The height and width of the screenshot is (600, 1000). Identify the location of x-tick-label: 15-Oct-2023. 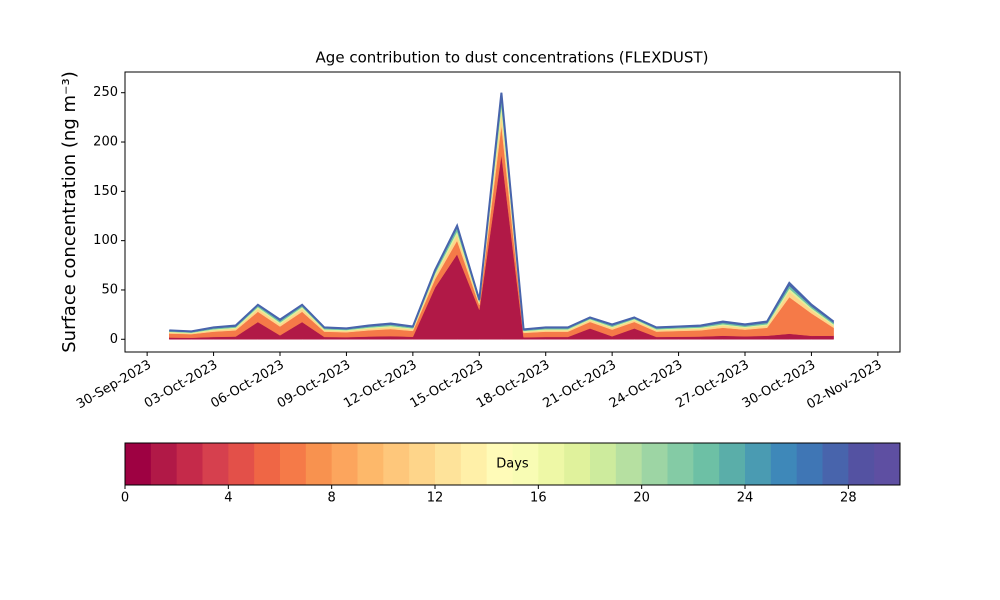
(447, 385).